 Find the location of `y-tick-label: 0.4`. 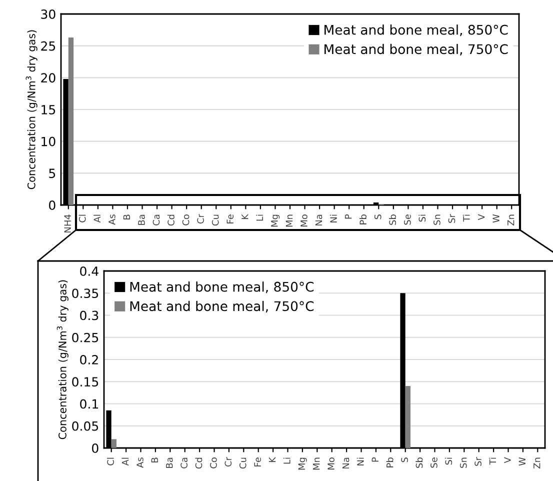

y-tick-label: 0.4 is located at coordinates (89, 271).